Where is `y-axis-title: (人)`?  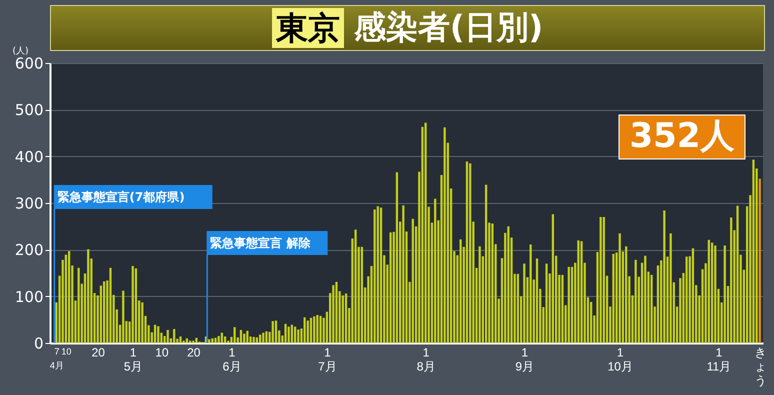
y-axis-title: (人) is located at coordinates (20, 51).